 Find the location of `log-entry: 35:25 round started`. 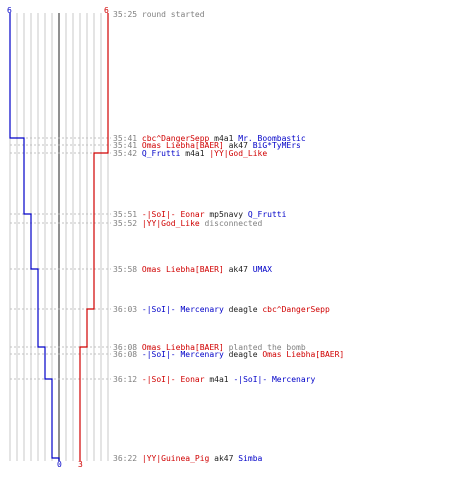

log-entry: 35:25 round started is located at coordinates (159, 14).